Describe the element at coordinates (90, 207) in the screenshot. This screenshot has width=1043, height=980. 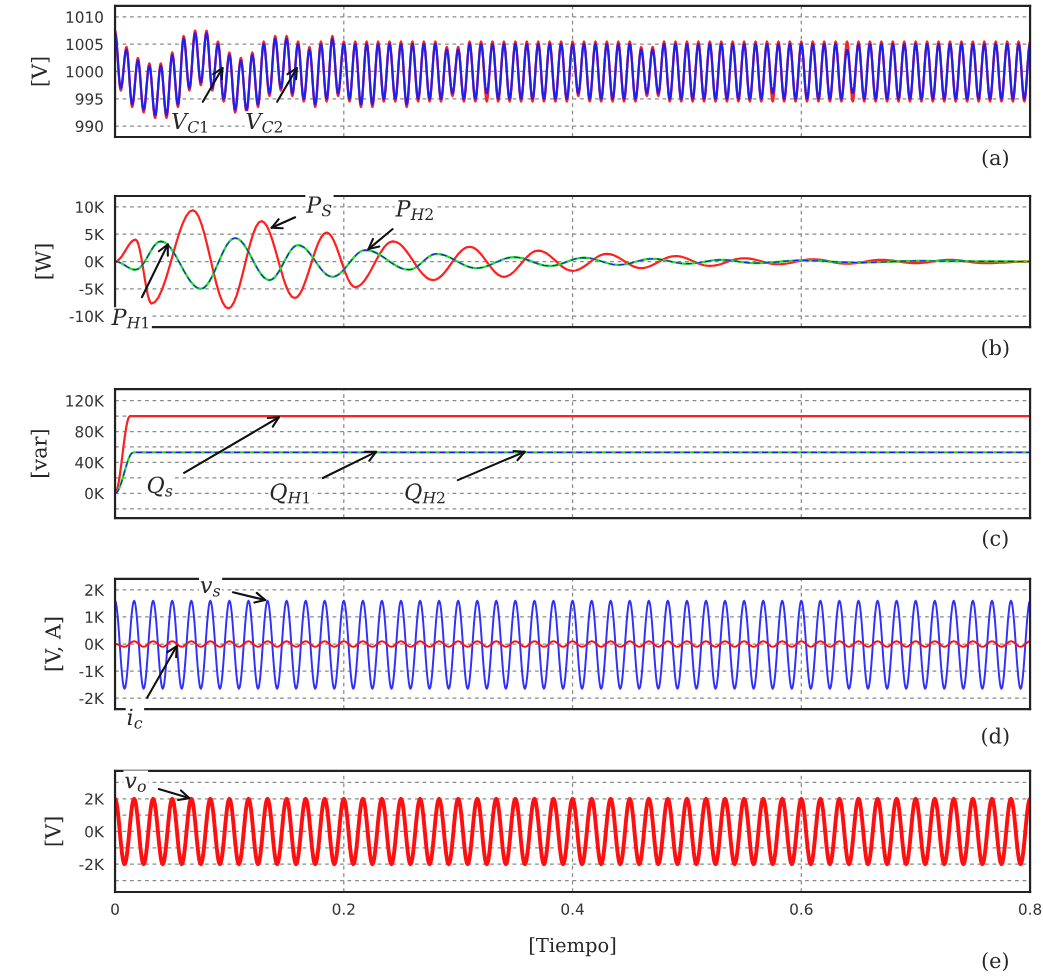
I see `y-tick-label: 10K` at that location.